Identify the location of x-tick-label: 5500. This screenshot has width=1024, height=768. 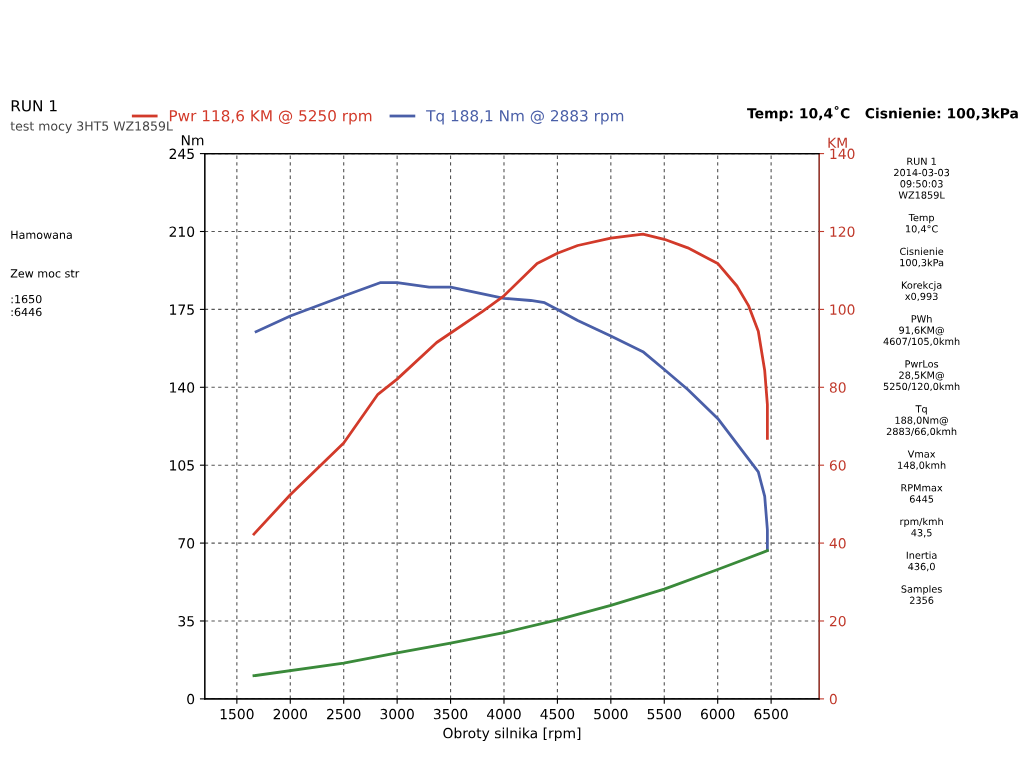
(664, 714).